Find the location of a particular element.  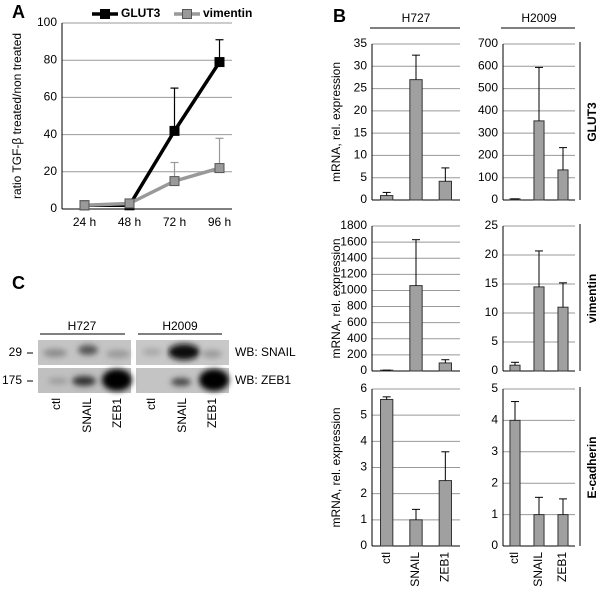

y-axis-label: ratio TGF-β treated/non treated is located at coordinates (17, 116).